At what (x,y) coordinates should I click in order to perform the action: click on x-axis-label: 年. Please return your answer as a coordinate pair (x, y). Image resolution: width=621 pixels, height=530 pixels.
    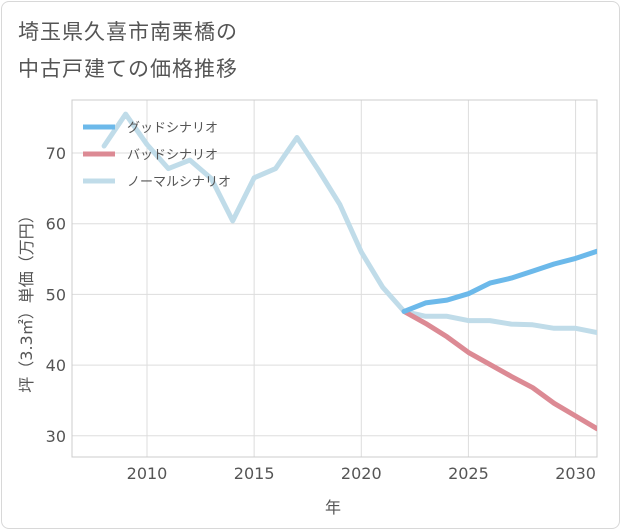
    Looking at the image, I should click on (333, 507).